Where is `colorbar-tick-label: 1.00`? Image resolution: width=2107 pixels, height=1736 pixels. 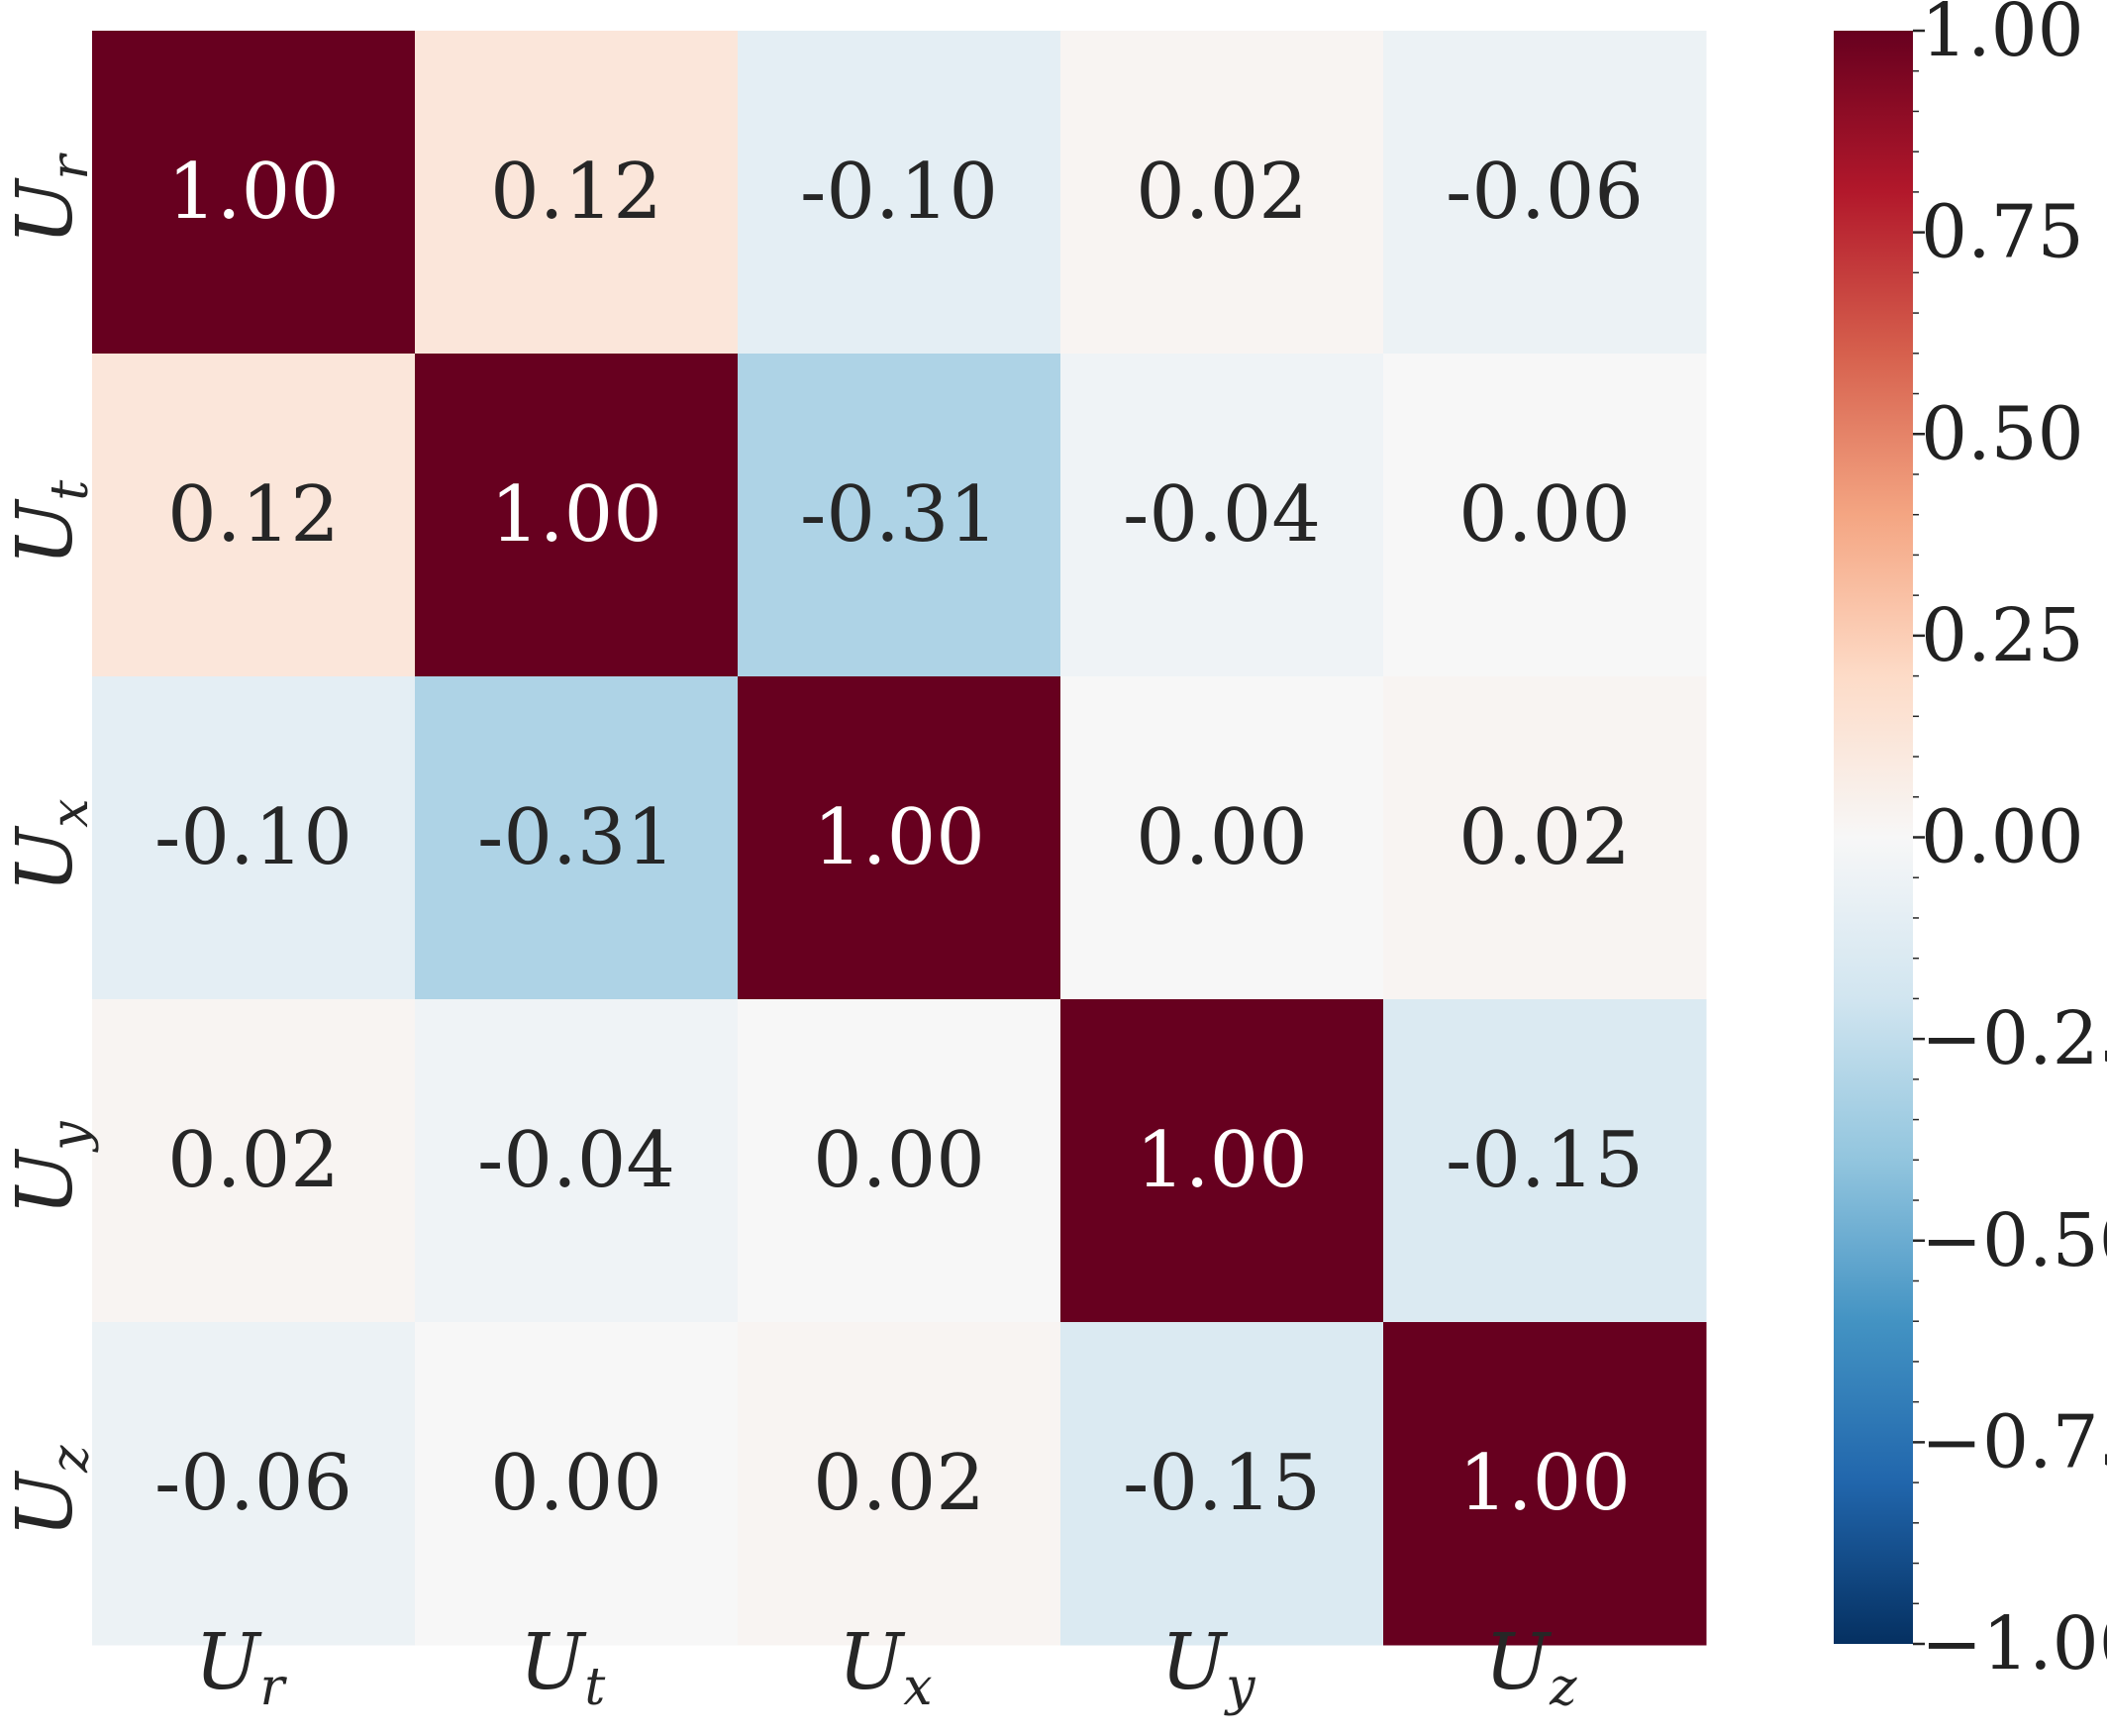 colorbar-tick-label: 1.00 is located at coordinates (2002, 36).